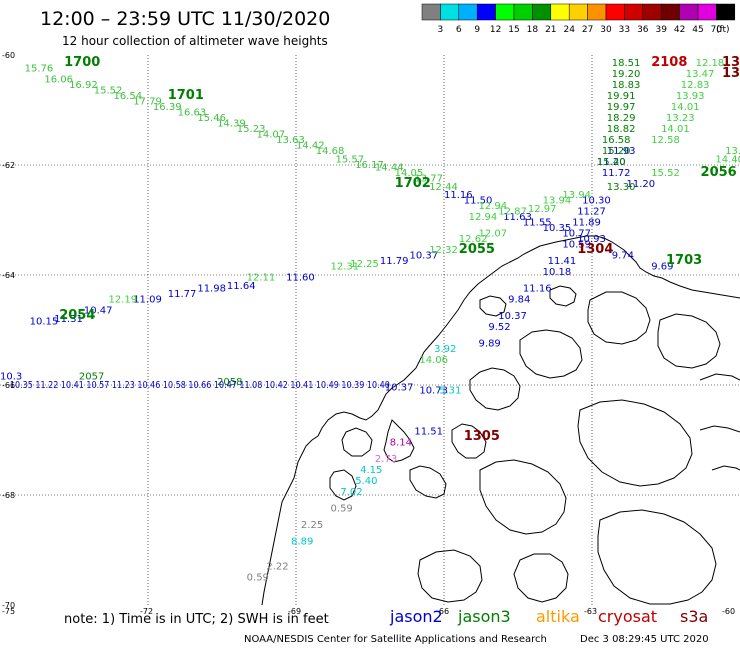 This screenshot has height=650, width=740. What do you see at coordinates (586, 223) in the screenshot?
I see `wave-height-value: 11.89` at bounding box center [586, 223].